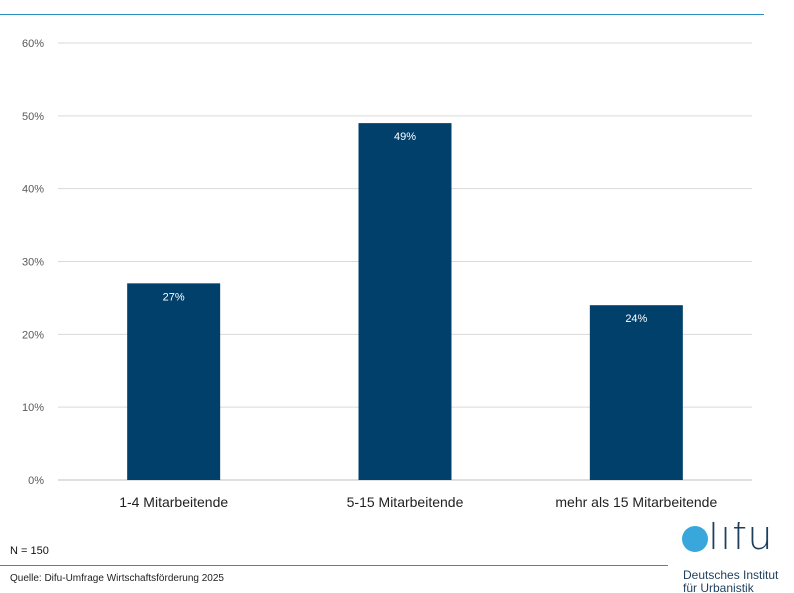 This screenshot has height=593, width=794. Describe the element at coordinates (382, 14) in the screenshot. I see `top-rule` at that location.